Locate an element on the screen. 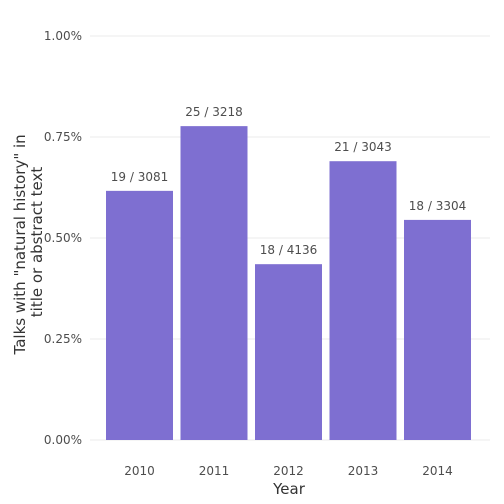 This screenshot has height=504, width=504. bar-data-label: 18 / 4136 is located at coordinates (288, 250).